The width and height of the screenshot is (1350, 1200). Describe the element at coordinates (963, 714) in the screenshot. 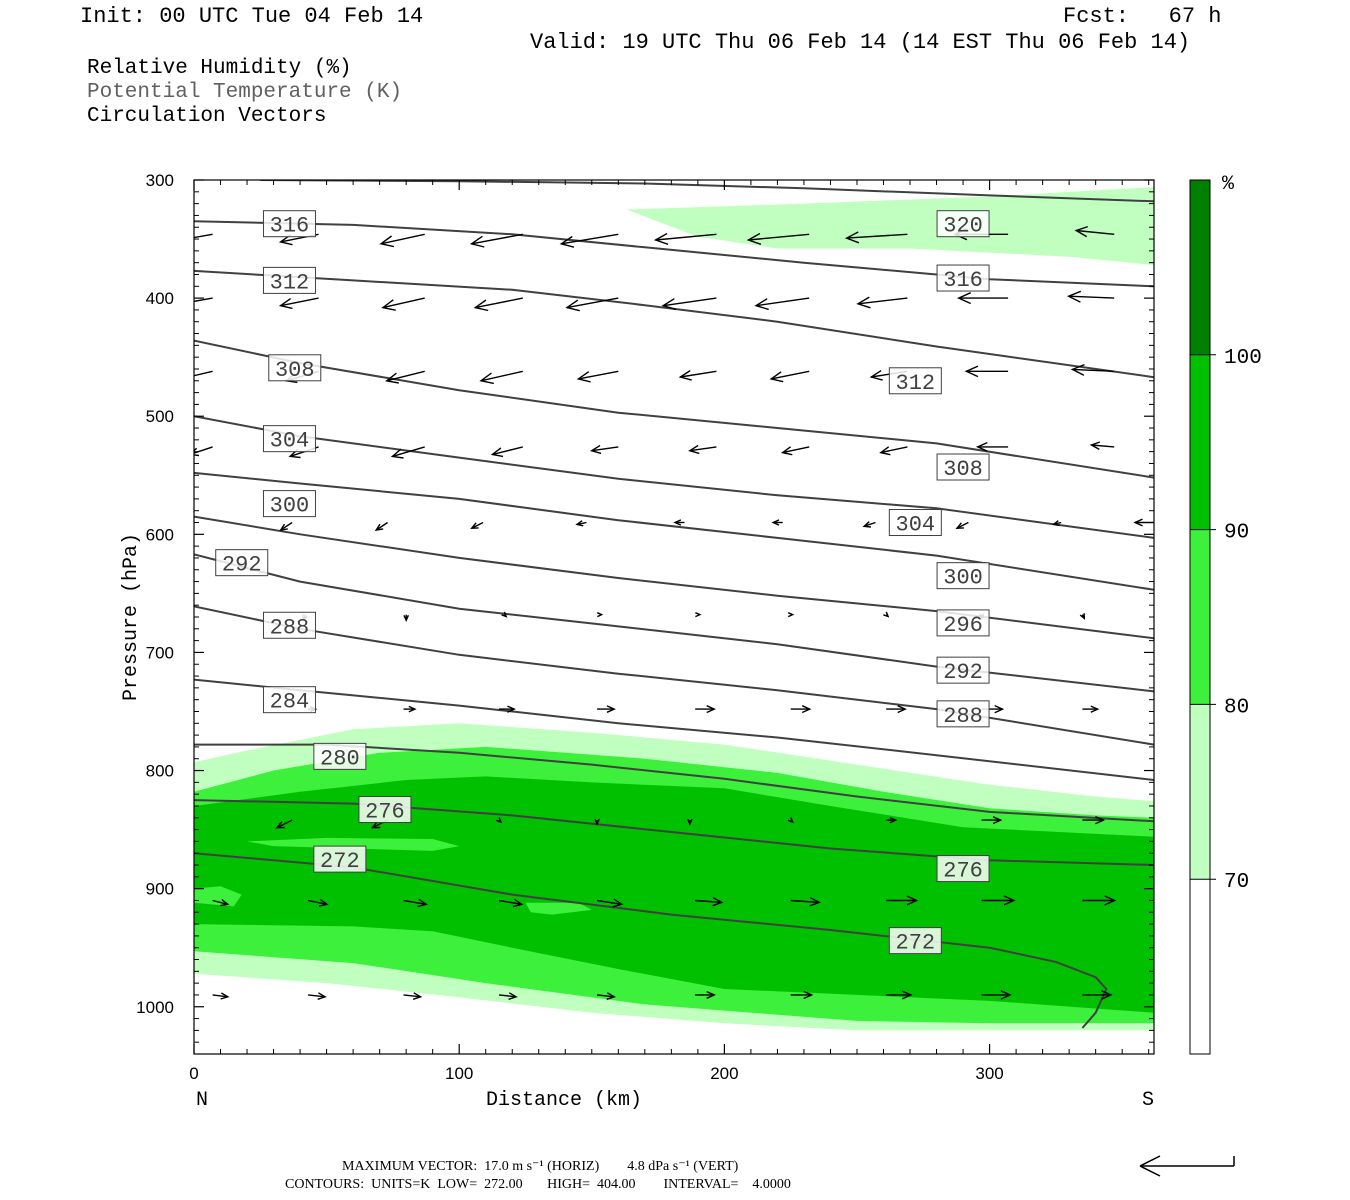

I see `theta-label-288-1: 288` at that location.